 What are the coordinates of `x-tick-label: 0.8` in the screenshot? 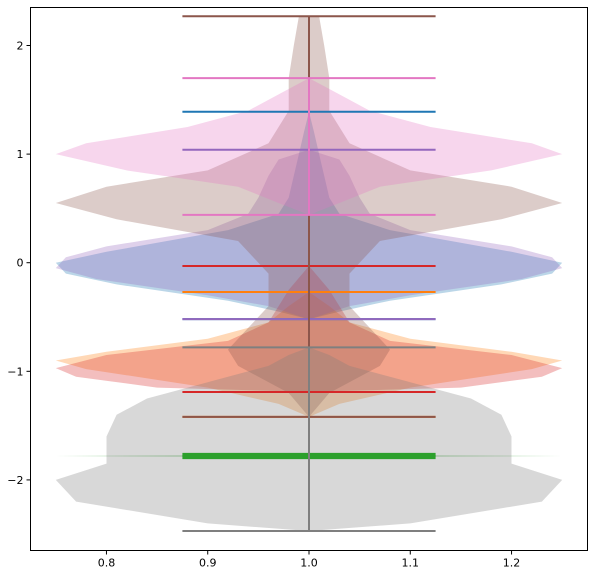 It's located at (107, 563).